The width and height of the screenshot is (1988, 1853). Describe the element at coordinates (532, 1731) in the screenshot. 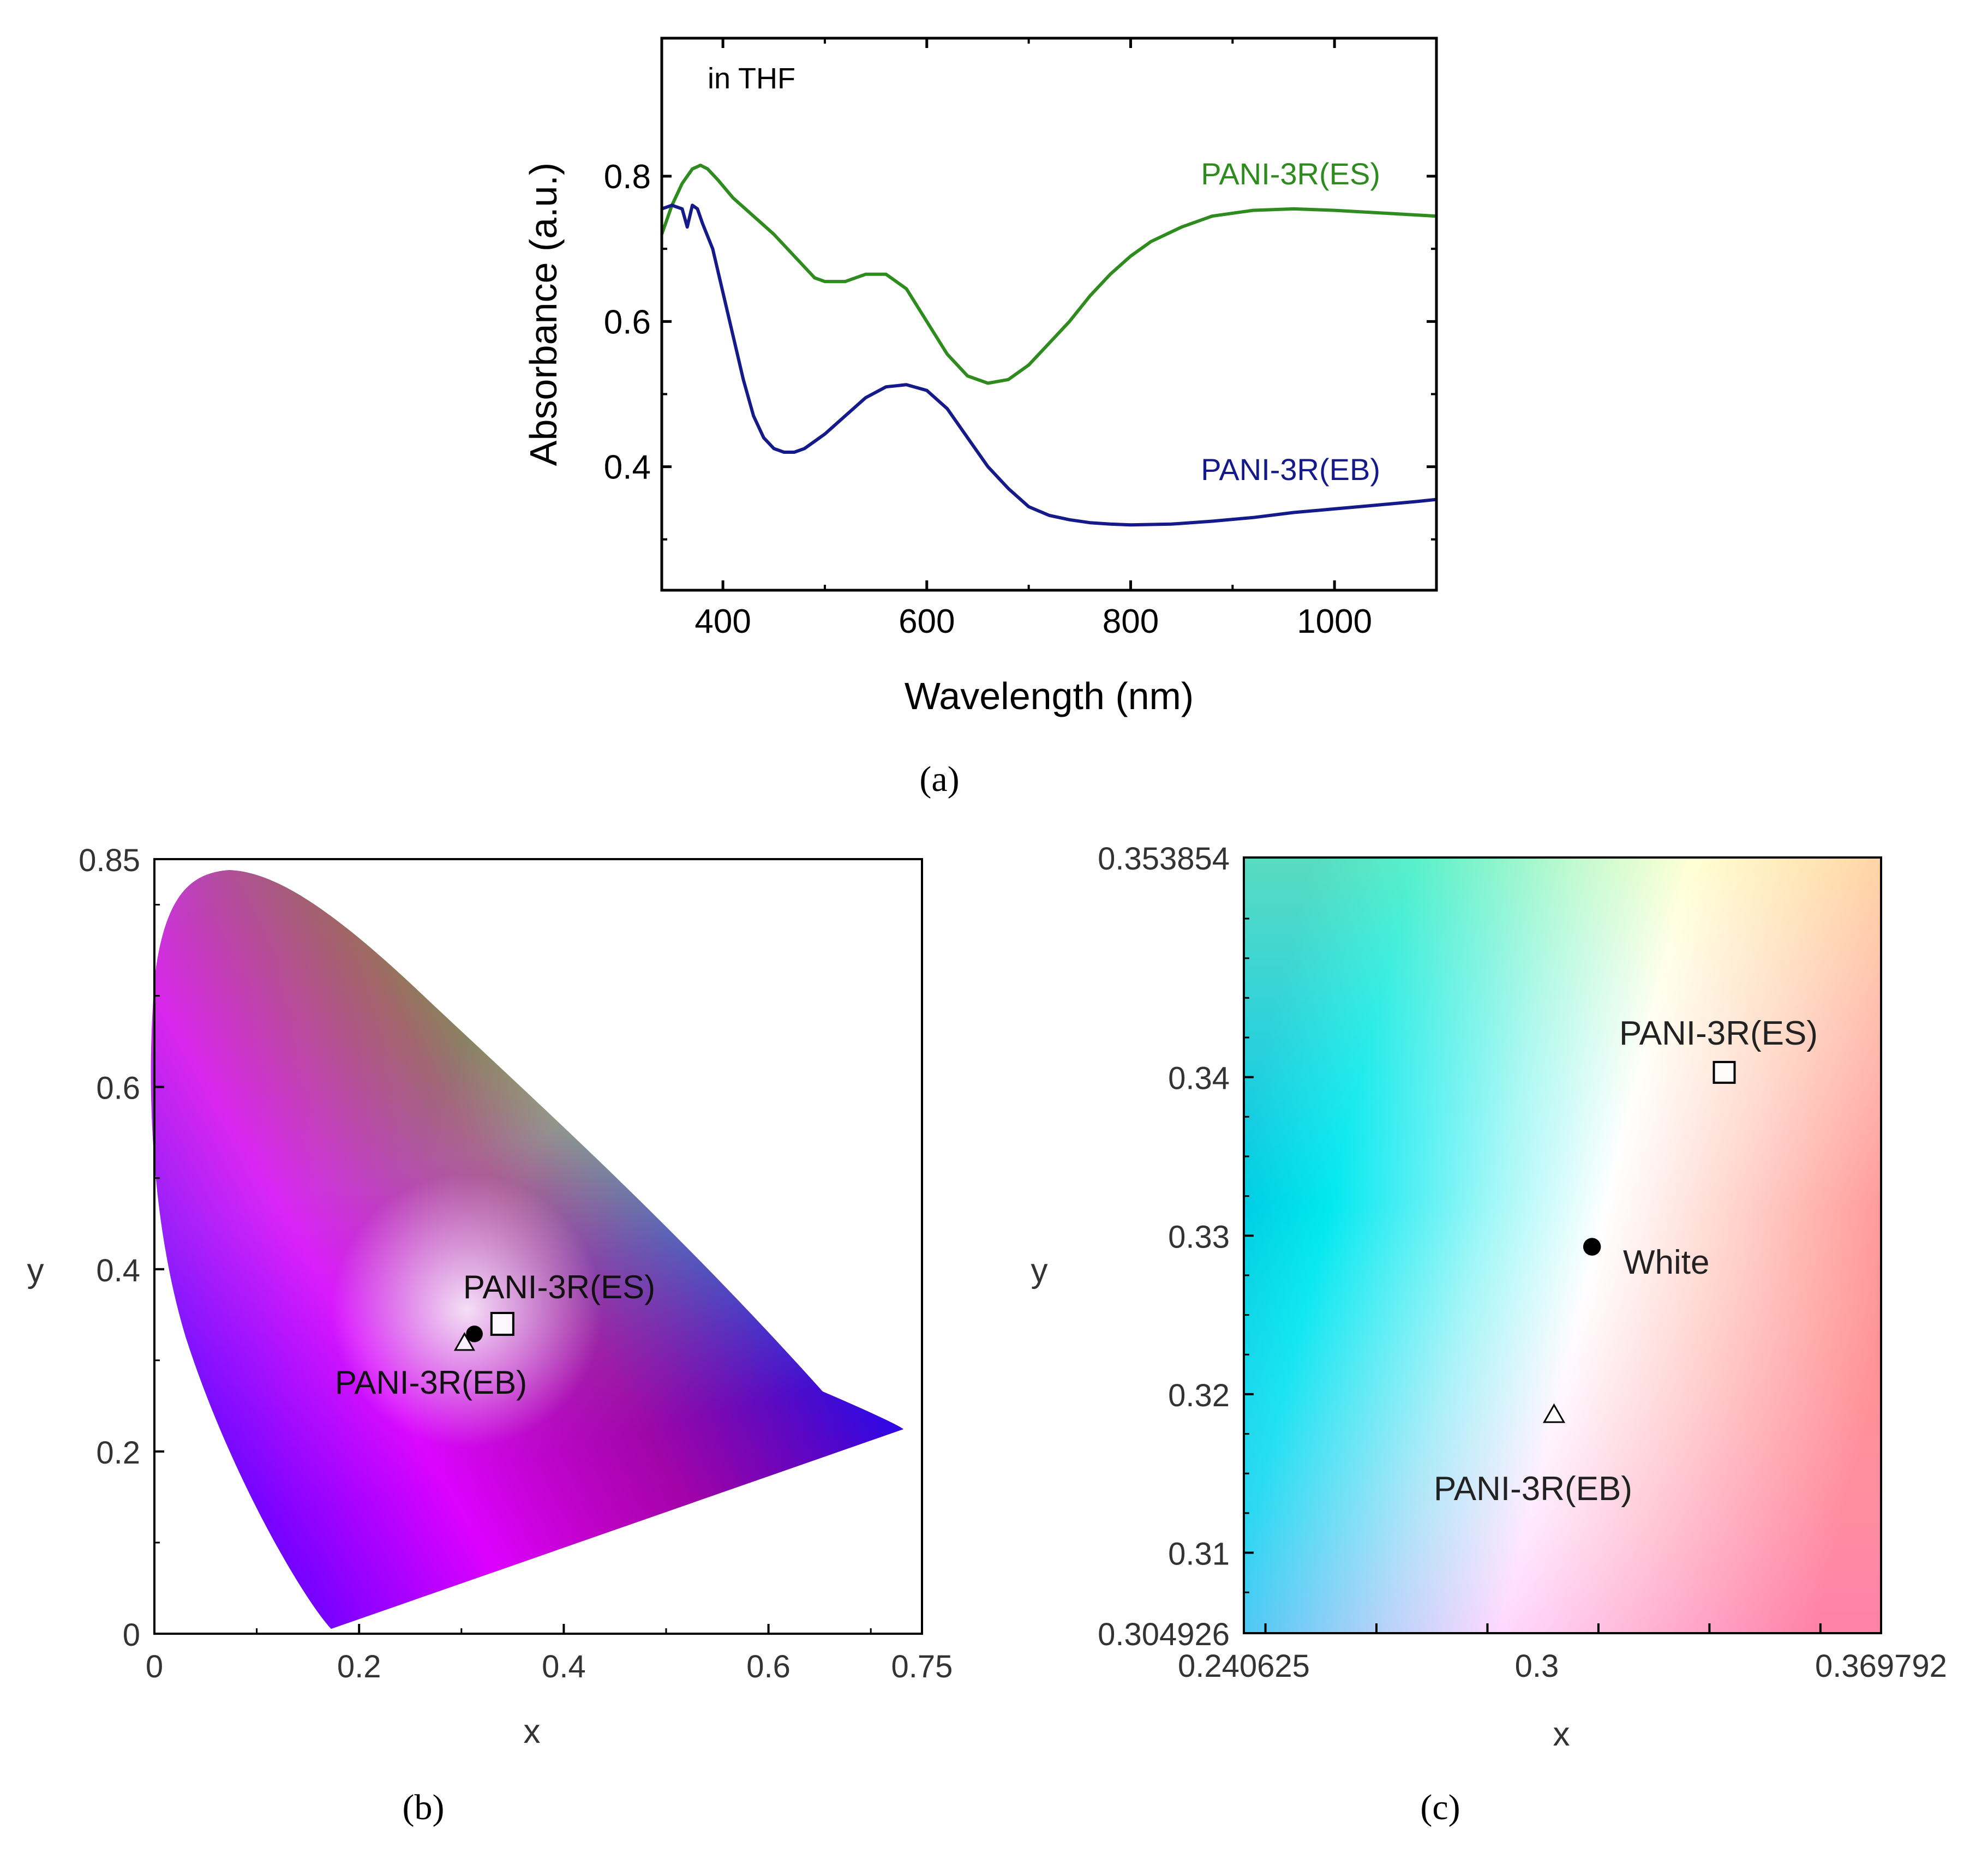

I see `cie-x-axis-label: x` at that location.